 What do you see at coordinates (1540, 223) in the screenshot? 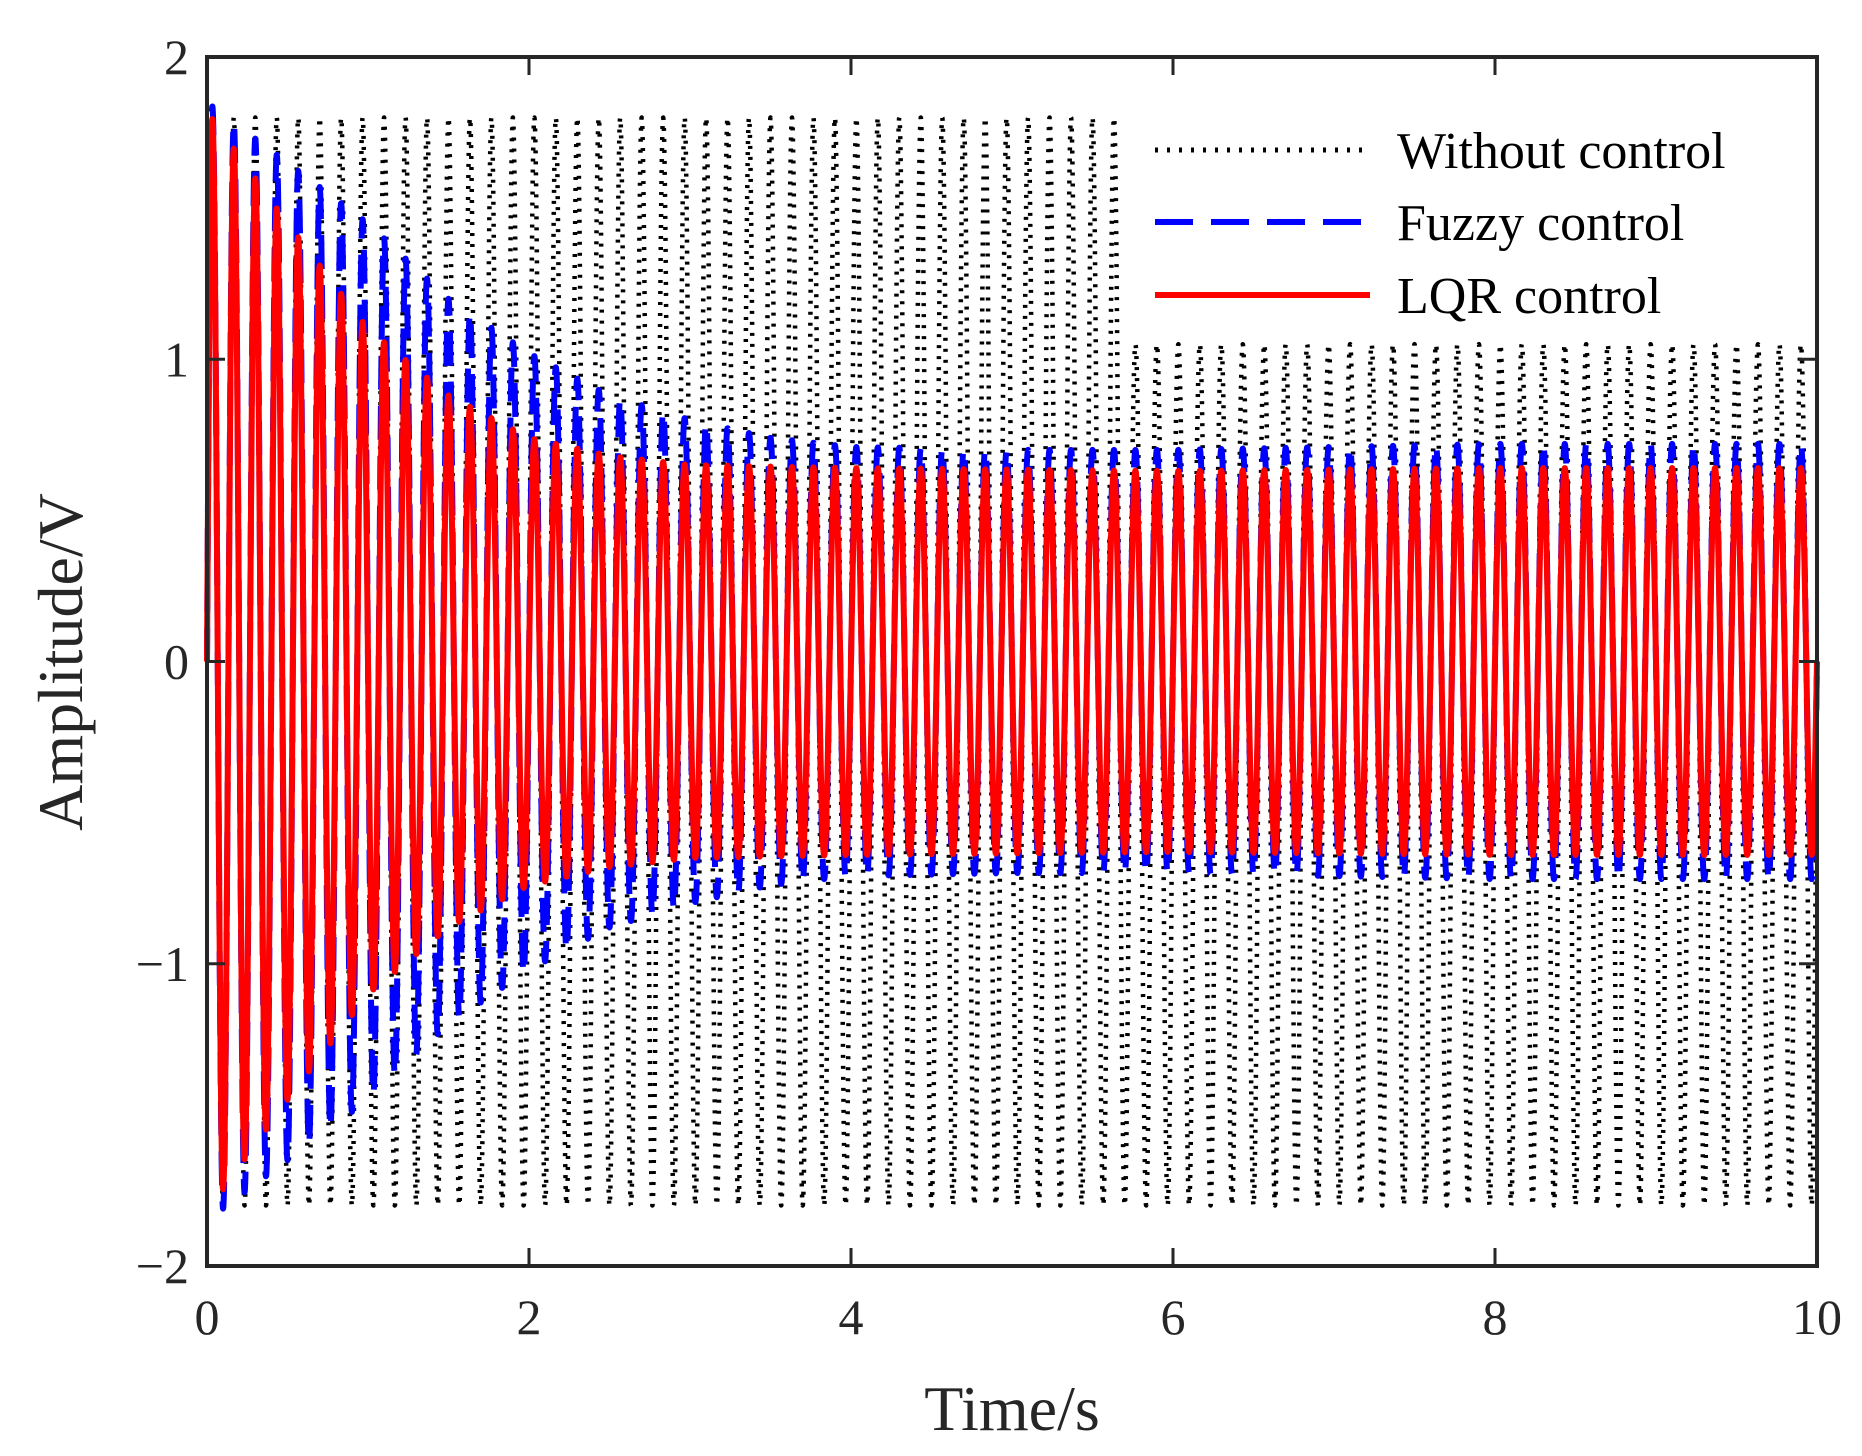
I see `legend-label-fuzzy-control: Fuzzy control` at bounding box center [1540, 223].